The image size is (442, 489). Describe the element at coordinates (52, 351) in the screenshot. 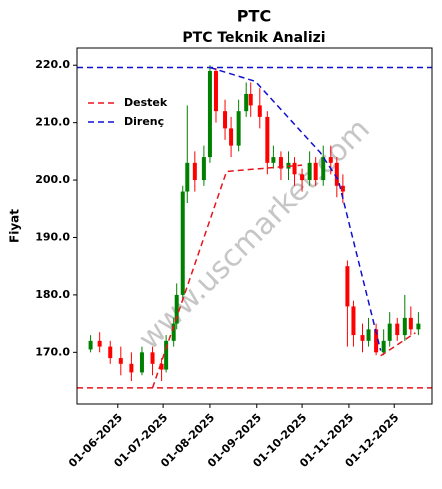

I see `y-tick-label: 170.0` at that location.